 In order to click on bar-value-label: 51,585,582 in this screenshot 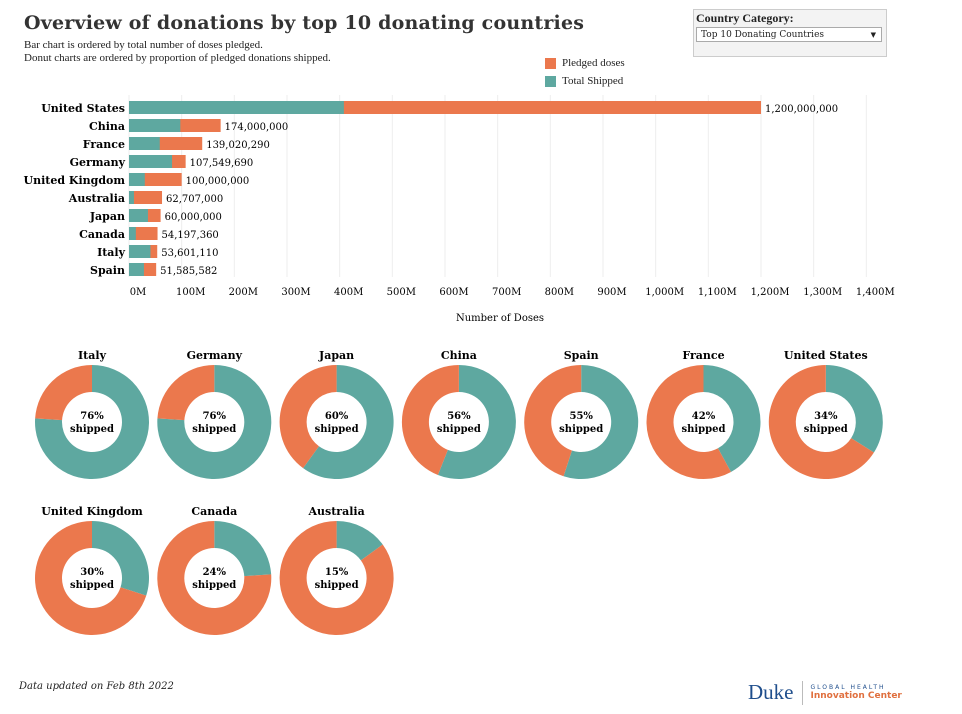, I will do `click(188, 271)`.